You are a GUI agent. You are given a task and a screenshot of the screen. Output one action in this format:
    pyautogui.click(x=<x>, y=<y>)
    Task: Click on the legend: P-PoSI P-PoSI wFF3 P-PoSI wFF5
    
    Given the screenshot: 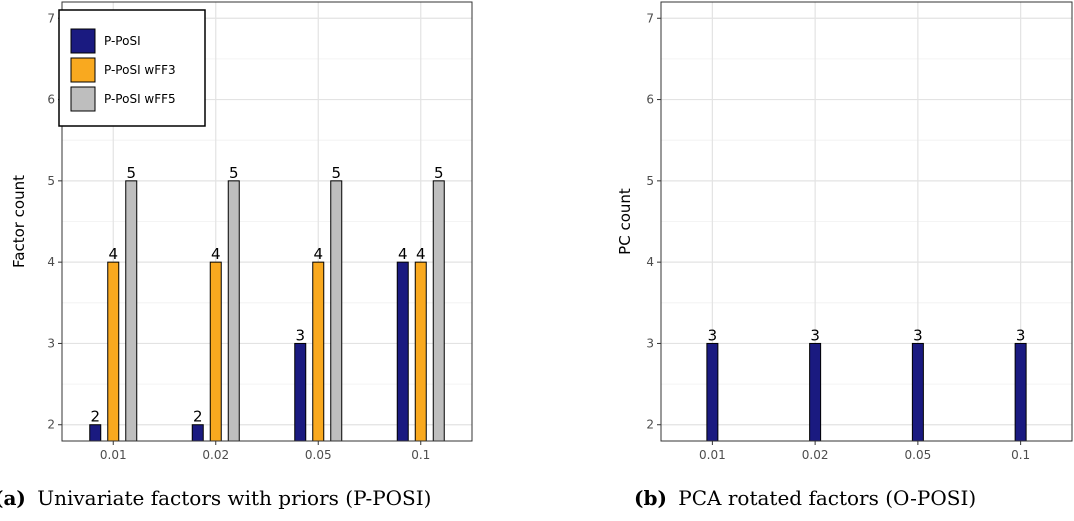 What is the action you would take?
    pyautogui.click(x=132, y=68)
    